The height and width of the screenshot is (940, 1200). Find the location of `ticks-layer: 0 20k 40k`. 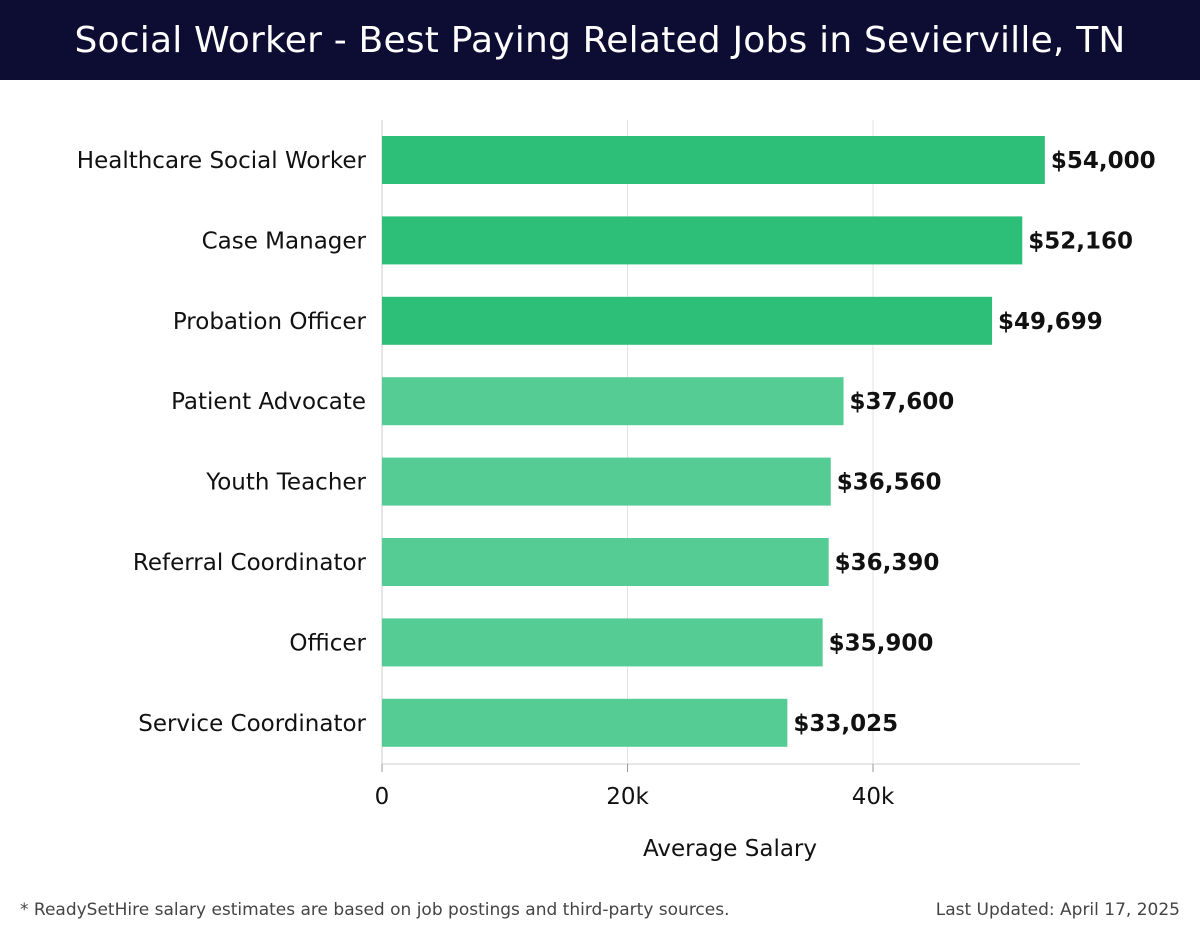

ticks-layer: 0 20k 40k is located at coordinates (635, 787).